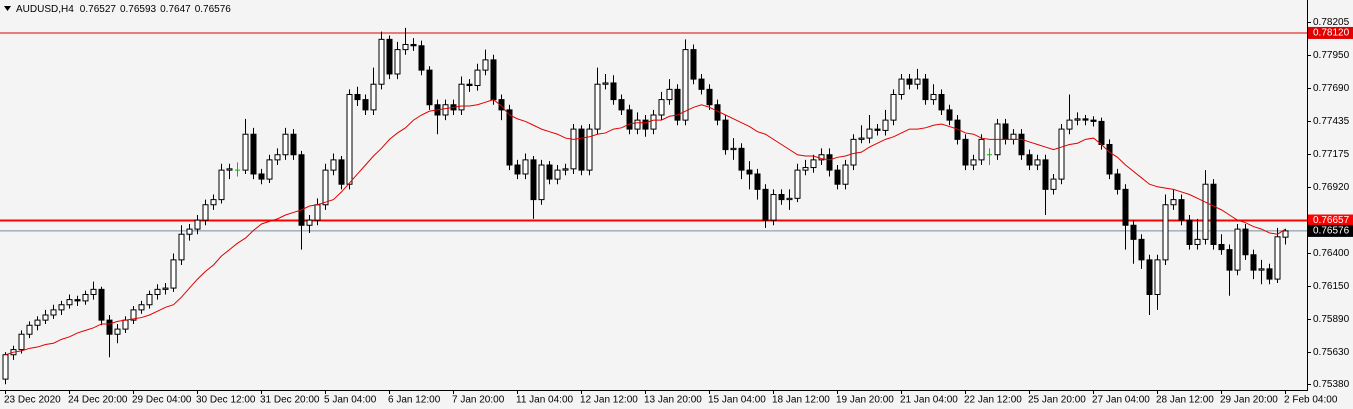 This screenshot has width=1353, height=409. What do you see at coordinates (673, 400) in the screenshot?
I see `x-tick-label: 13 Jan 20:00` at bounding box center [673, 400].